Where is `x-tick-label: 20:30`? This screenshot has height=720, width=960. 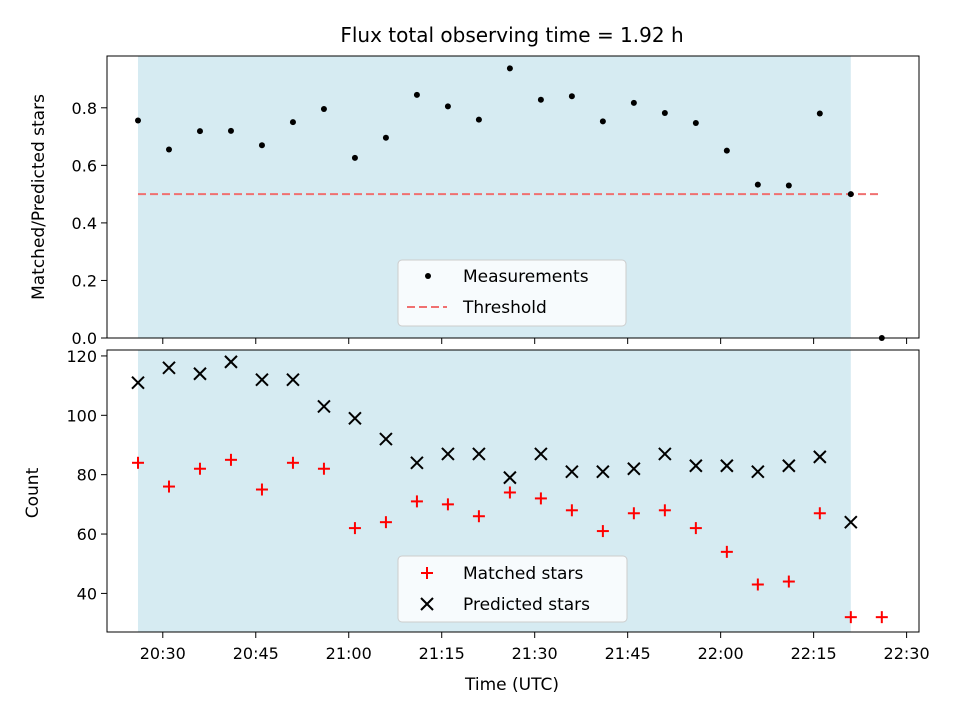 x-tick-label: 20:30 is located at coordinates (163, 653).